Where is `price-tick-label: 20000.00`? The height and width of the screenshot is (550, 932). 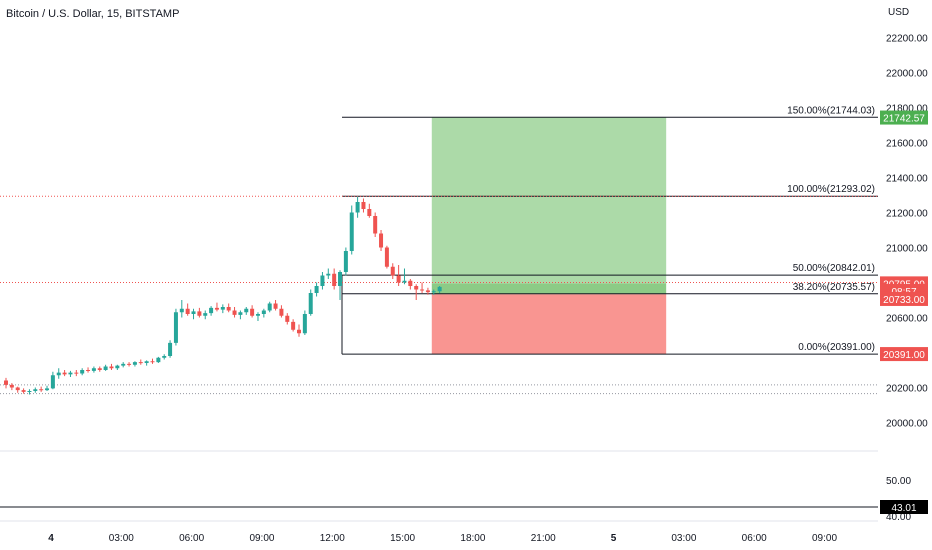
price-tick-label: 20000.00 is located at coordinates (907, 424).